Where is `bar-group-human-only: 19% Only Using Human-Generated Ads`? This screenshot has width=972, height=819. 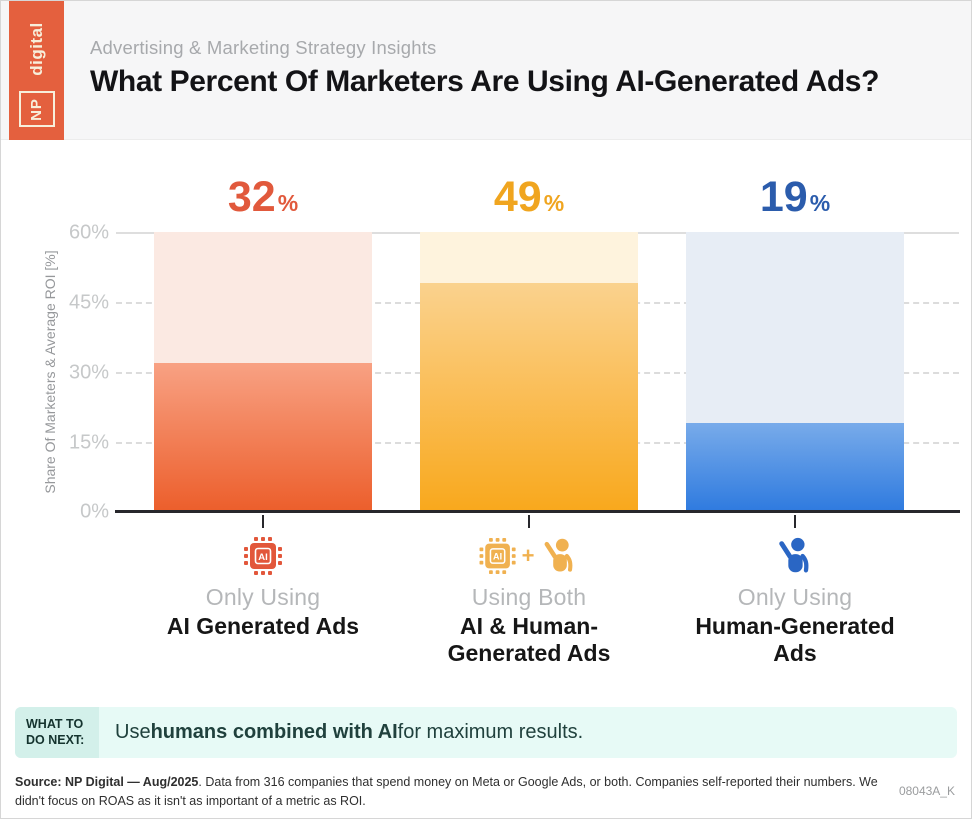
bar-group-human-only: 19% Only Using Human-Generated Ads is located at coordinates (795, 419).